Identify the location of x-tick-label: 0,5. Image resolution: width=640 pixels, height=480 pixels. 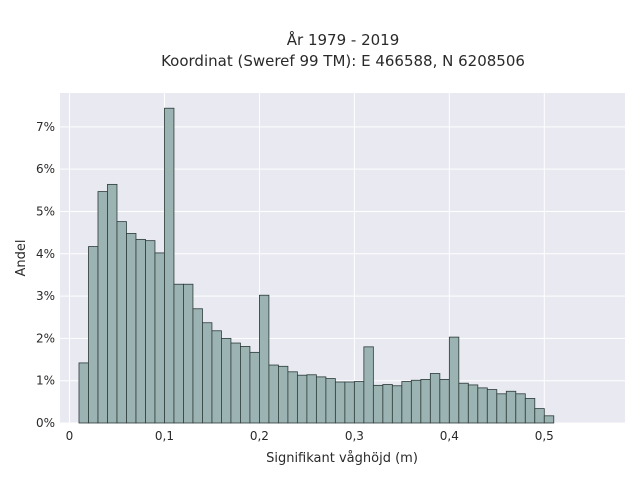
(544, 436).